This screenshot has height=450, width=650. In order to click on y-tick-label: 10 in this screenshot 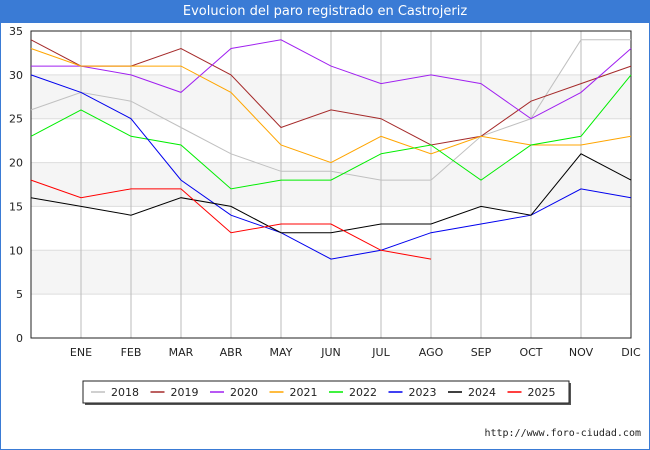, I will do `click(16, 250)`.